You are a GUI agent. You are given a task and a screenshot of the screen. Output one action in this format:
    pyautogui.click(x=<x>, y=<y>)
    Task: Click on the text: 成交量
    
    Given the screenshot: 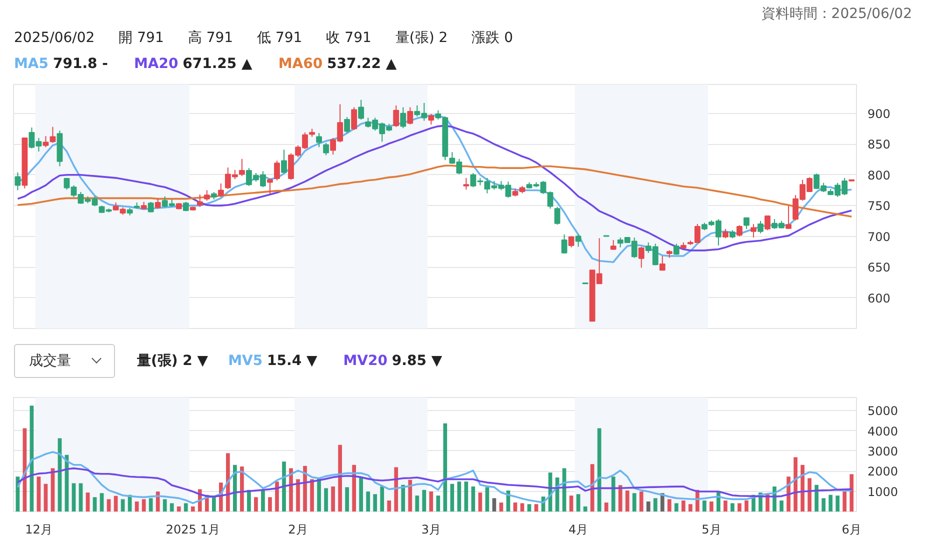 What is the action you would take?
    pyautogui.click(x=64, y=361)
    